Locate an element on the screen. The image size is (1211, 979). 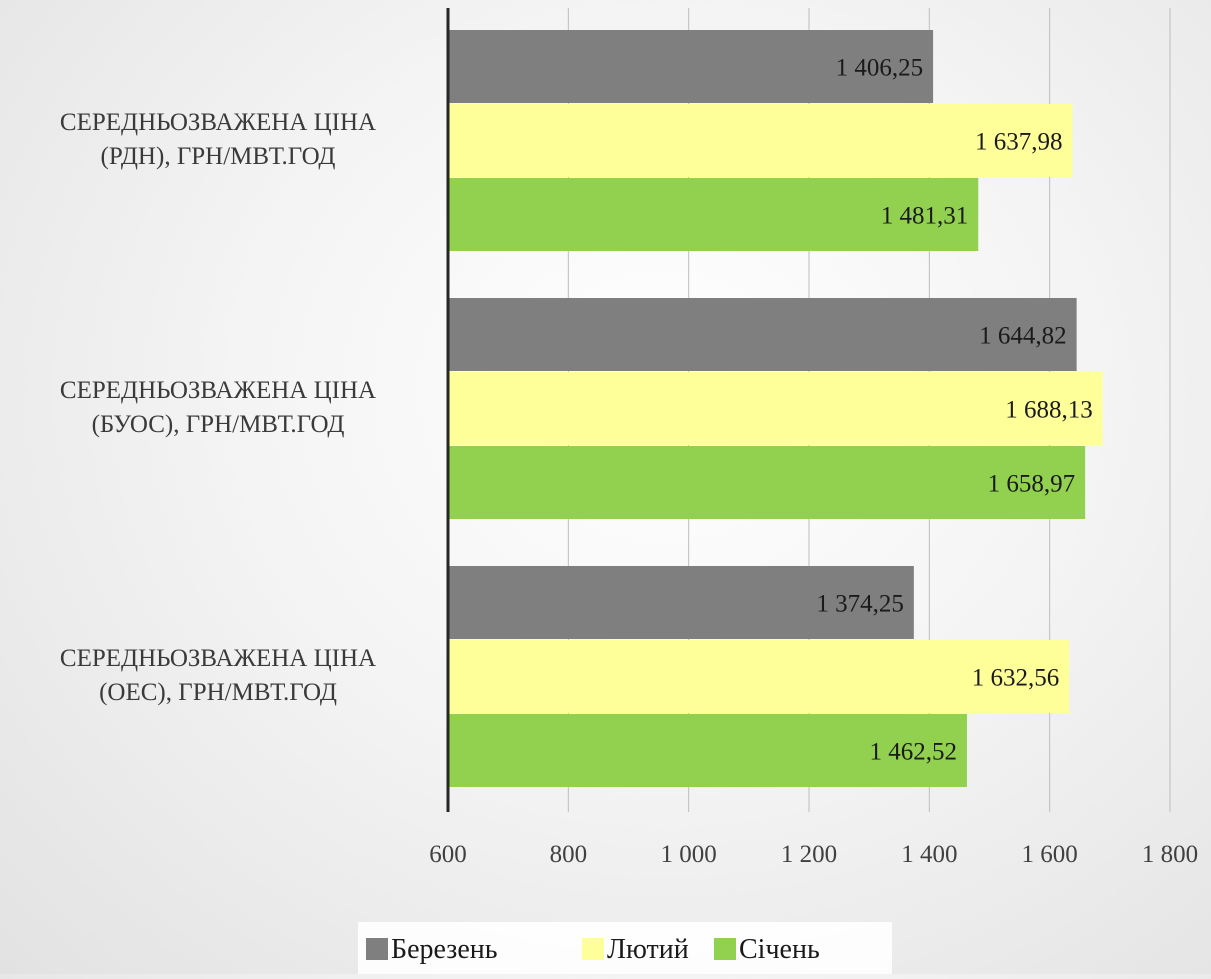
x-tick-label: 1 400 is located at coordinates (929, 854).